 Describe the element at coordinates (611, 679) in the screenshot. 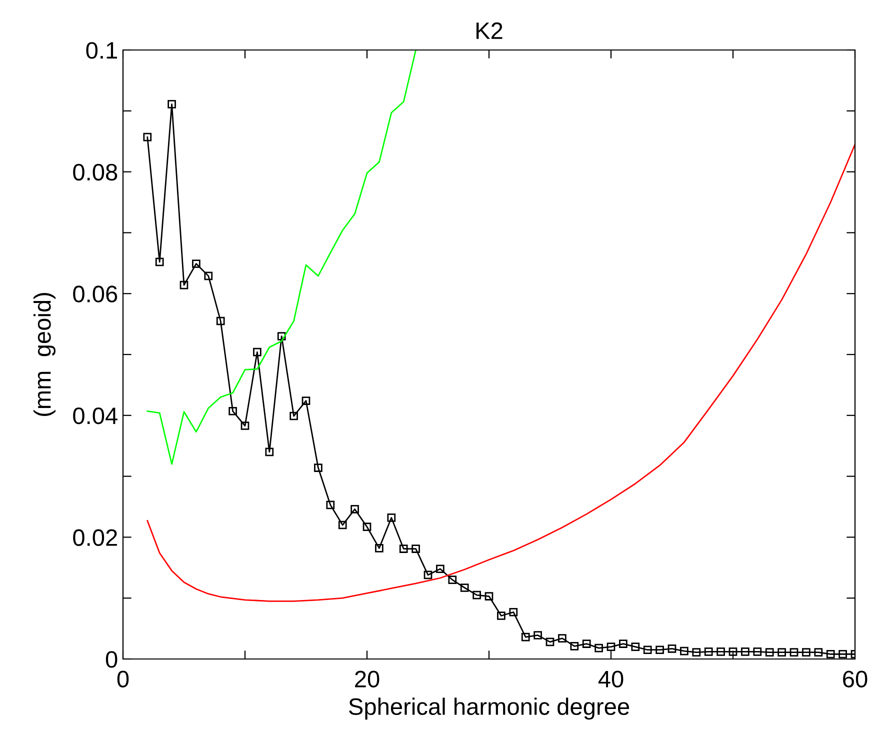

I see `x-tick-label: 40` at that location.